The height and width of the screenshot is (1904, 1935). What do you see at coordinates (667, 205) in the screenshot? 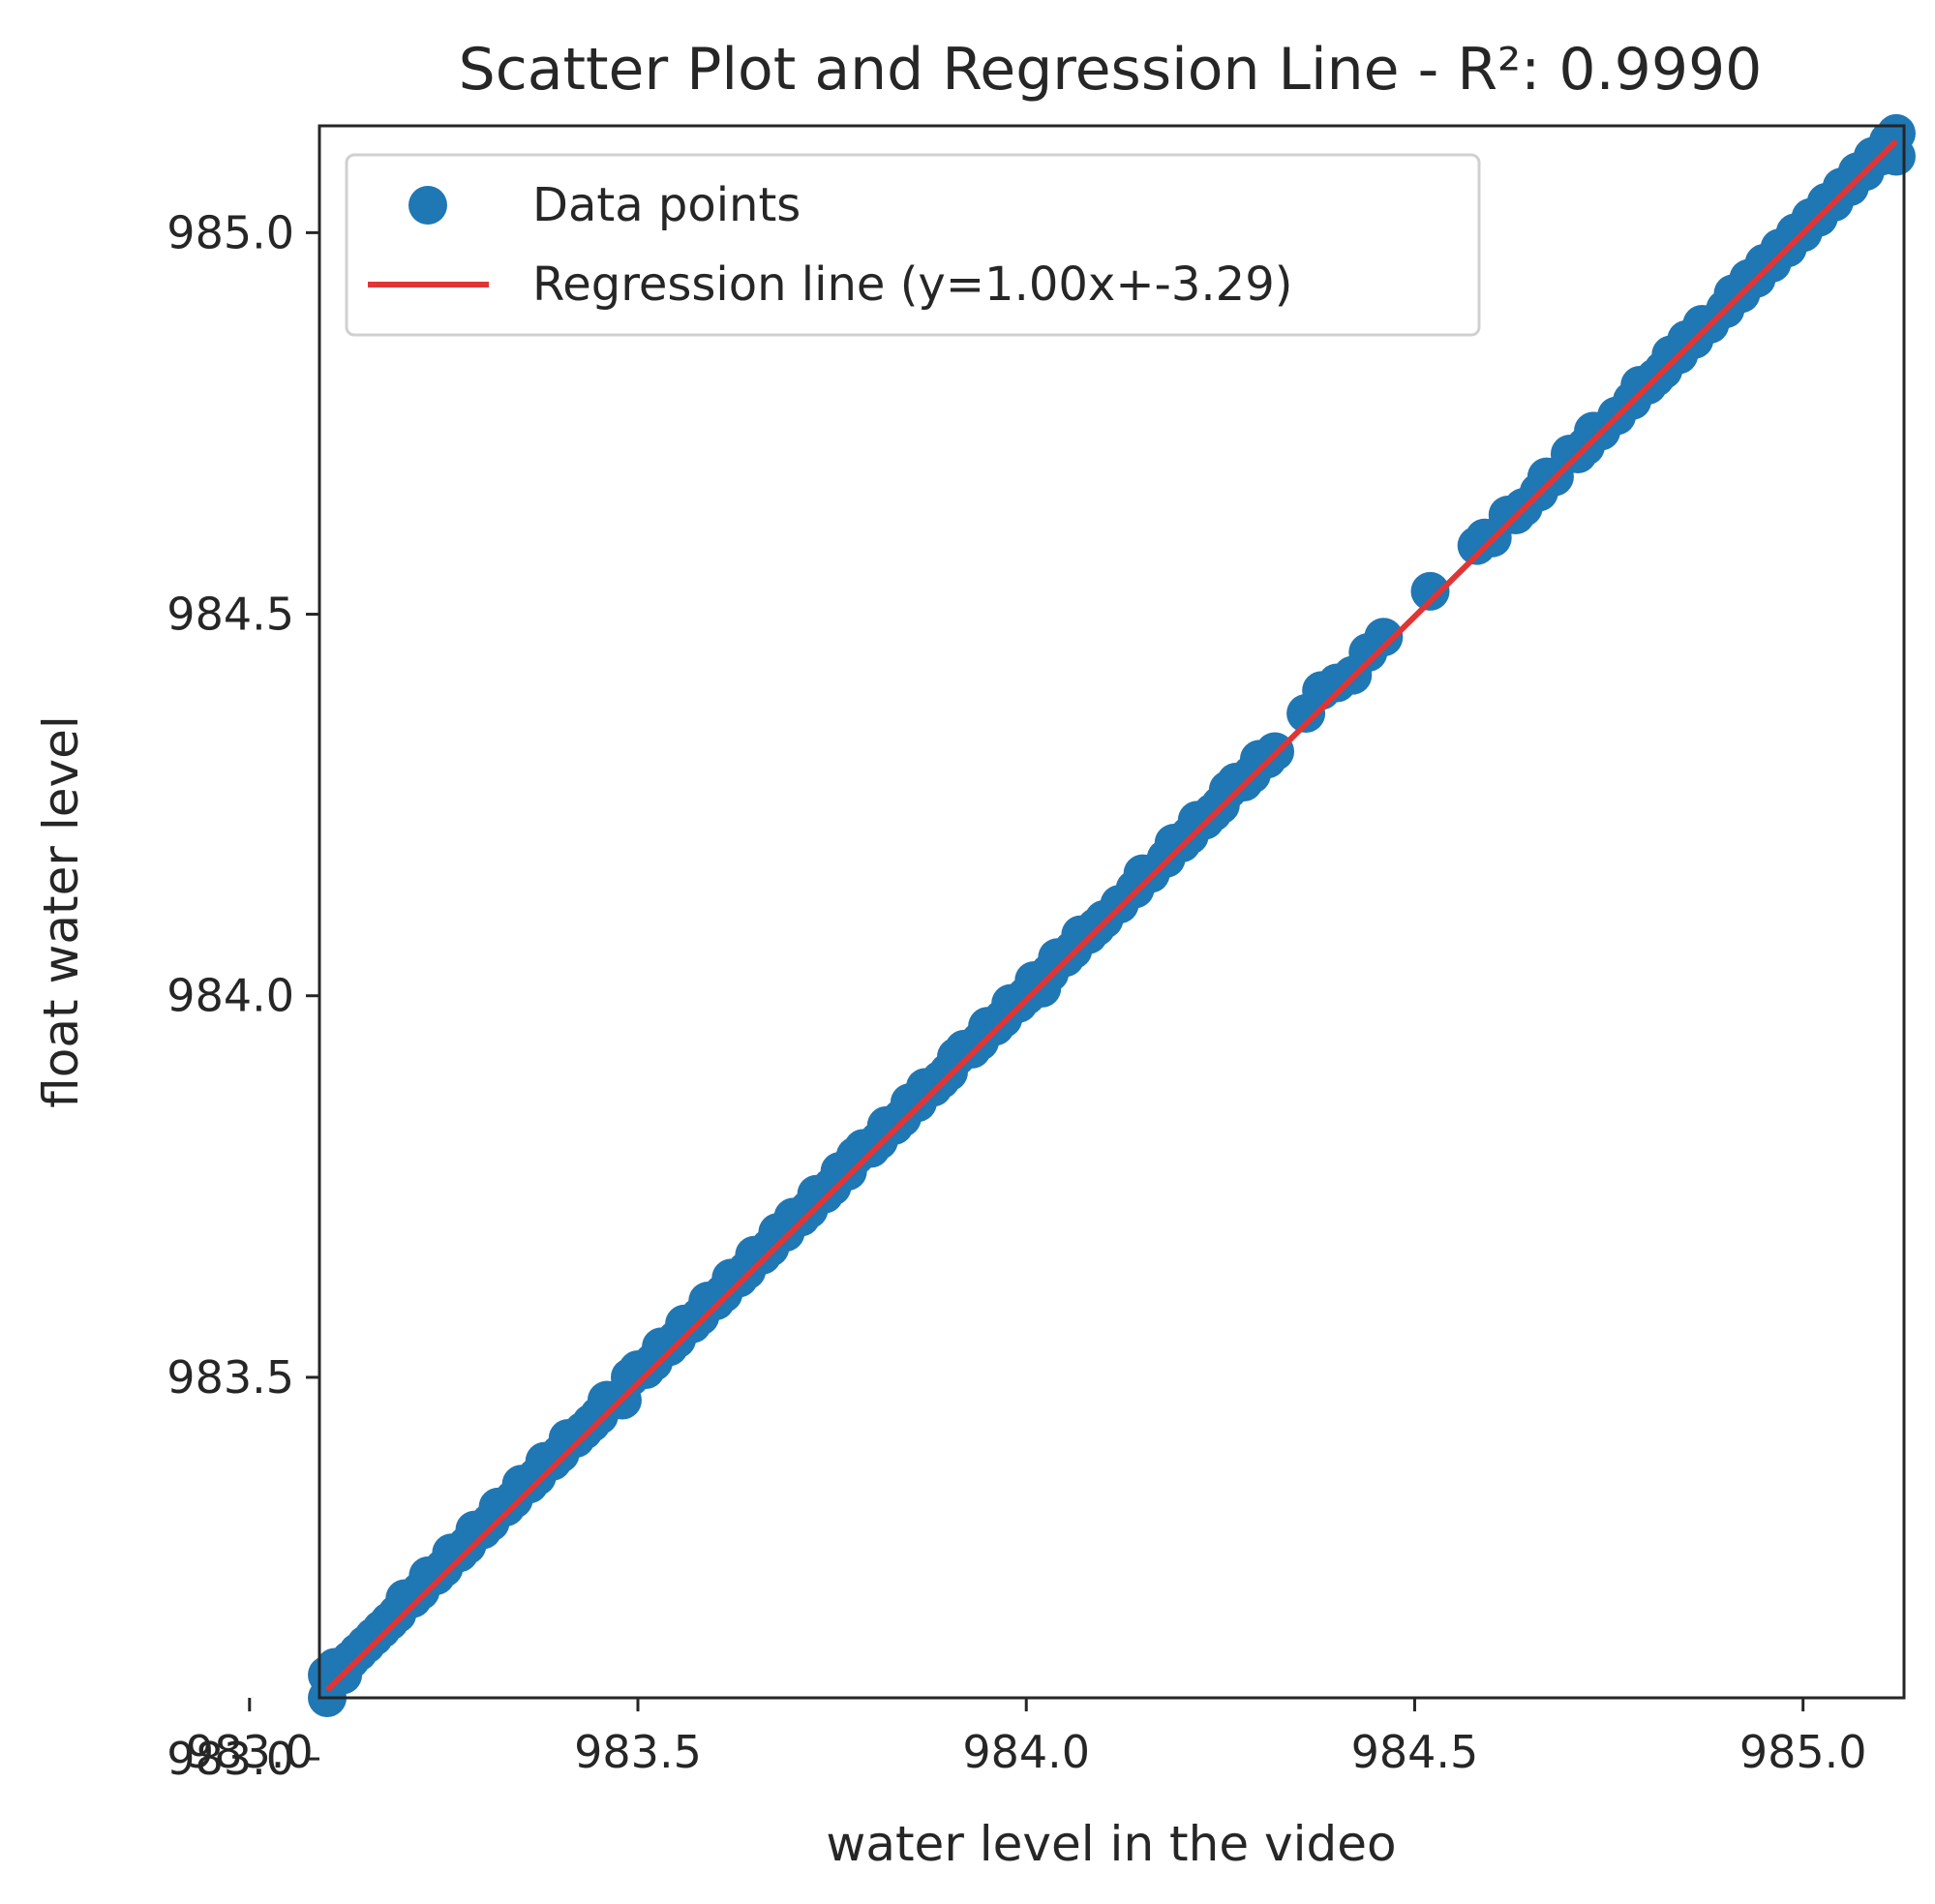
I see `legend-entry-data-points: Data points` at bounding box center [667, 205].